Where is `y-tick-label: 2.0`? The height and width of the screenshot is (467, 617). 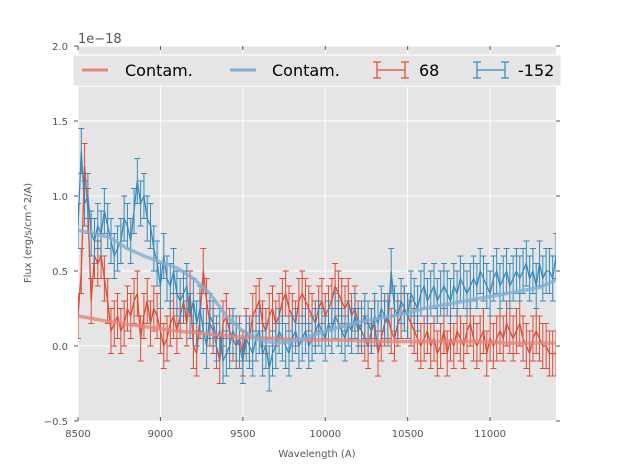 y-tick-label: 2.0 is located at coordinates (60, 47).